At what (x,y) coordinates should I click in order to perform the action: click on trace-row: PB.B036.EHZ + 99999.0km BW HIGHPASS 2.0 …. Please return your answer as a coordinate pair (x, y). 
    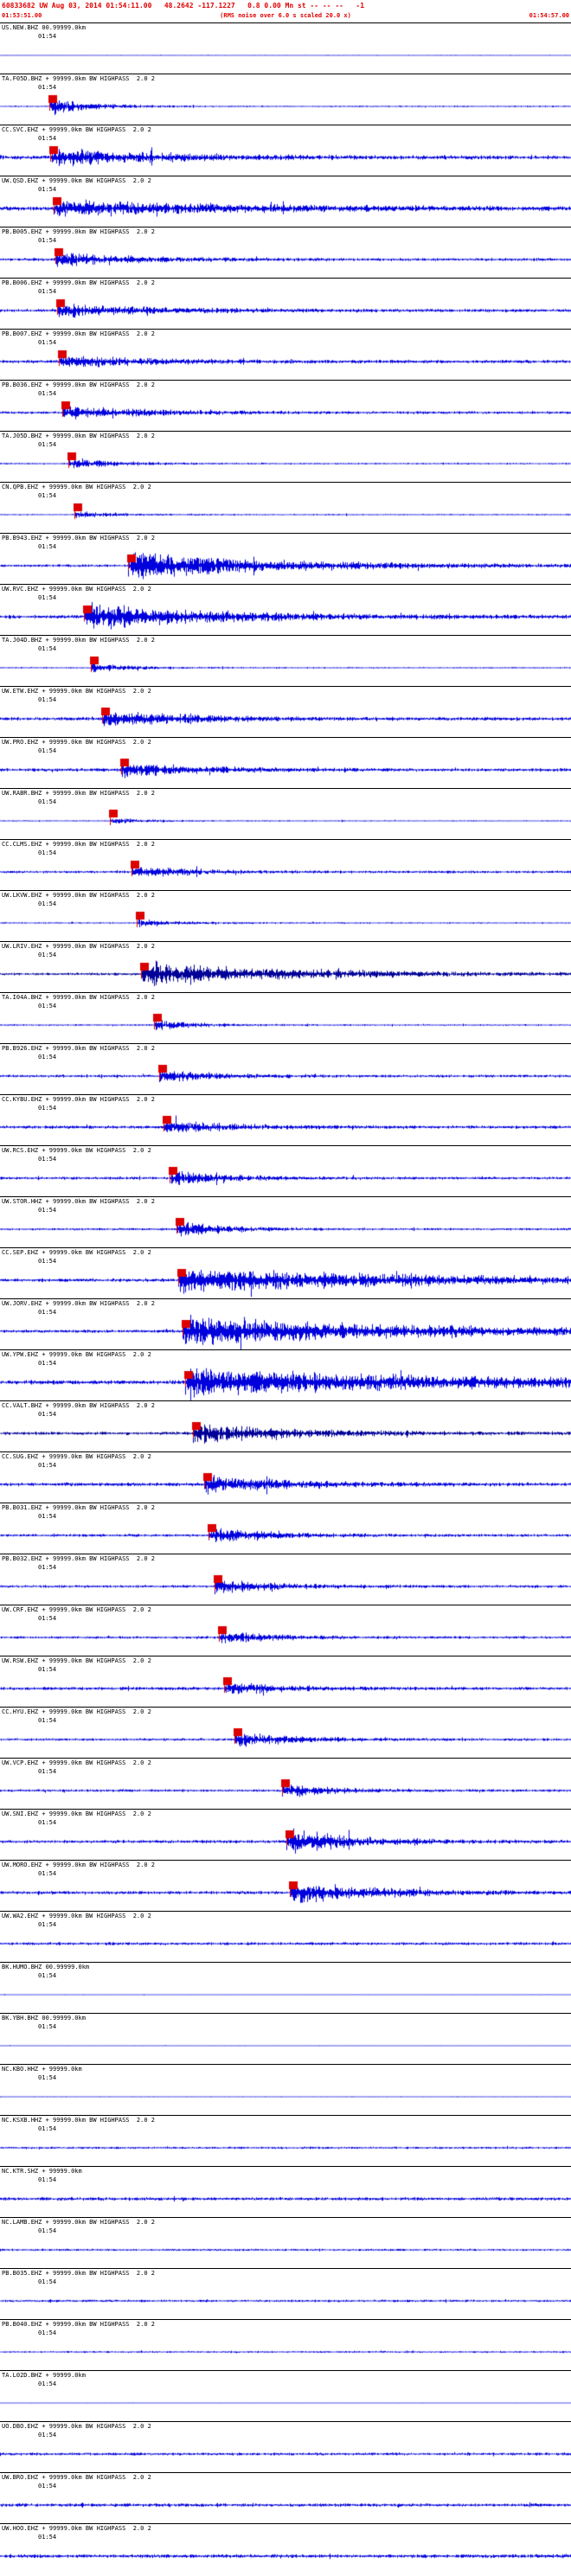
    Looking at the image, I should click on (285, 405).